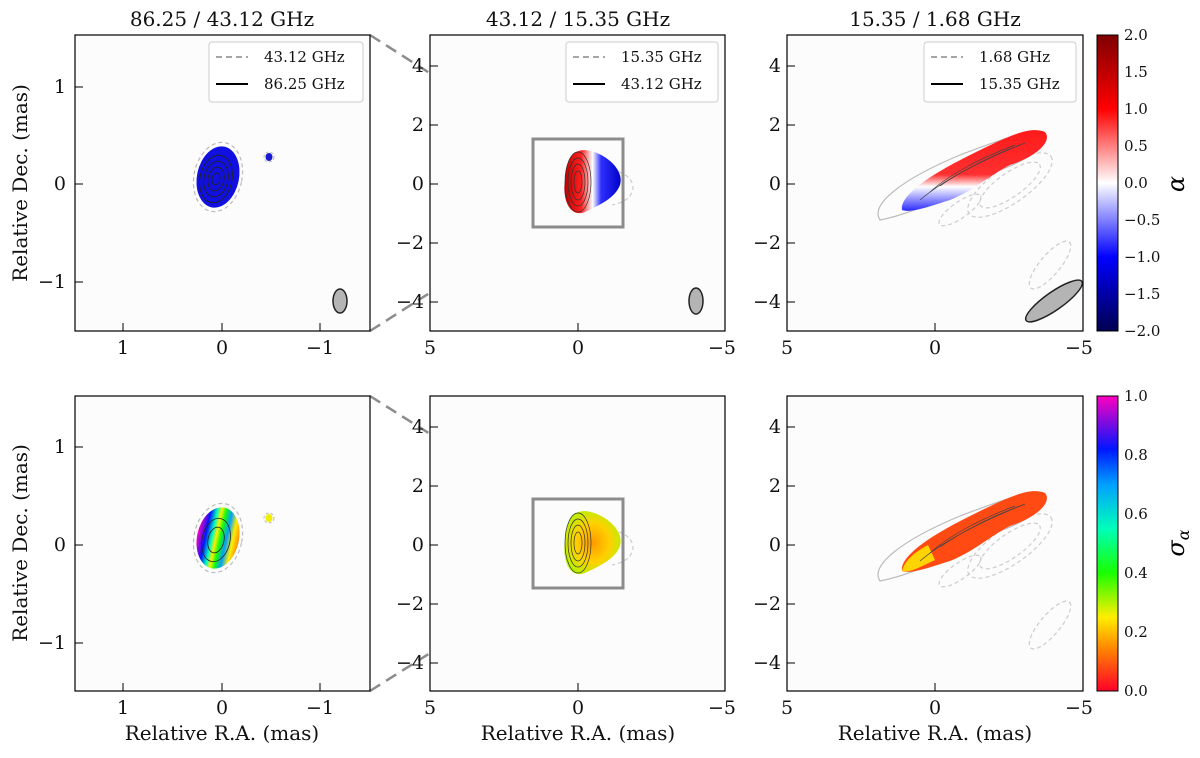  What do you see at coordinates (1142, 220) in the screenshot?
I see `cbar-alpha-tick-m0.5: −0.5` at bounding box center [1142, 220].